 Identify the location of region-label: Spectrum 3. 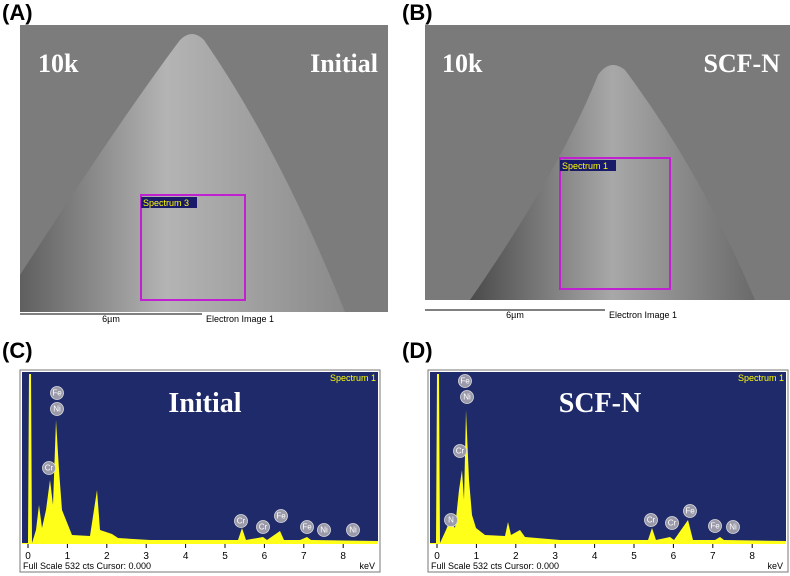
(166, 203).